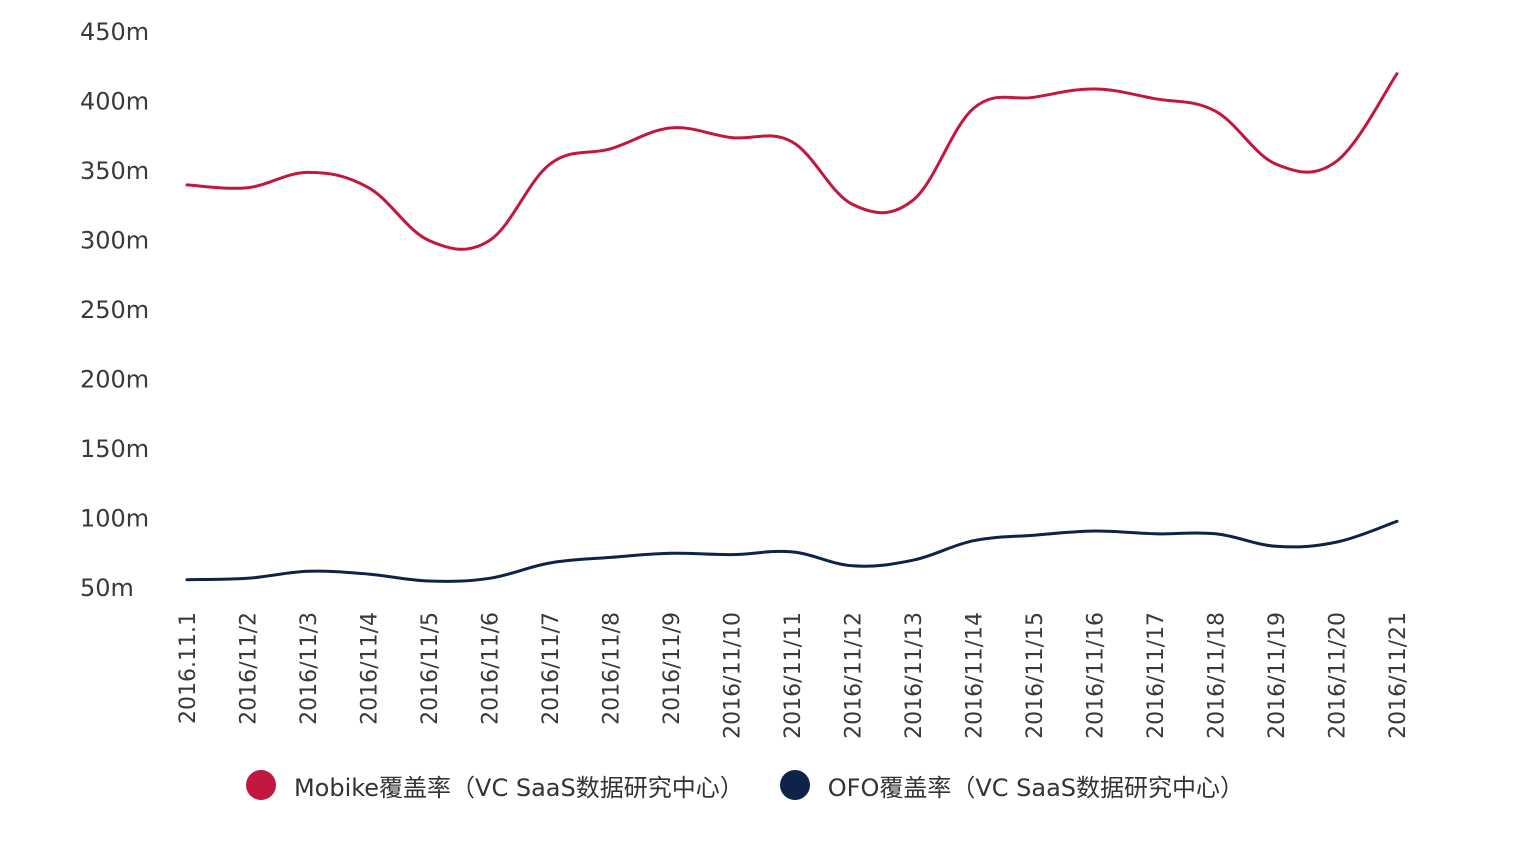 Image resolution: width=1532 pixels, height=845 pixels. Describe the element at coordinates (1096, 675) in the screenshot. I see `x-tick-label: 2016/11/16` at that location.